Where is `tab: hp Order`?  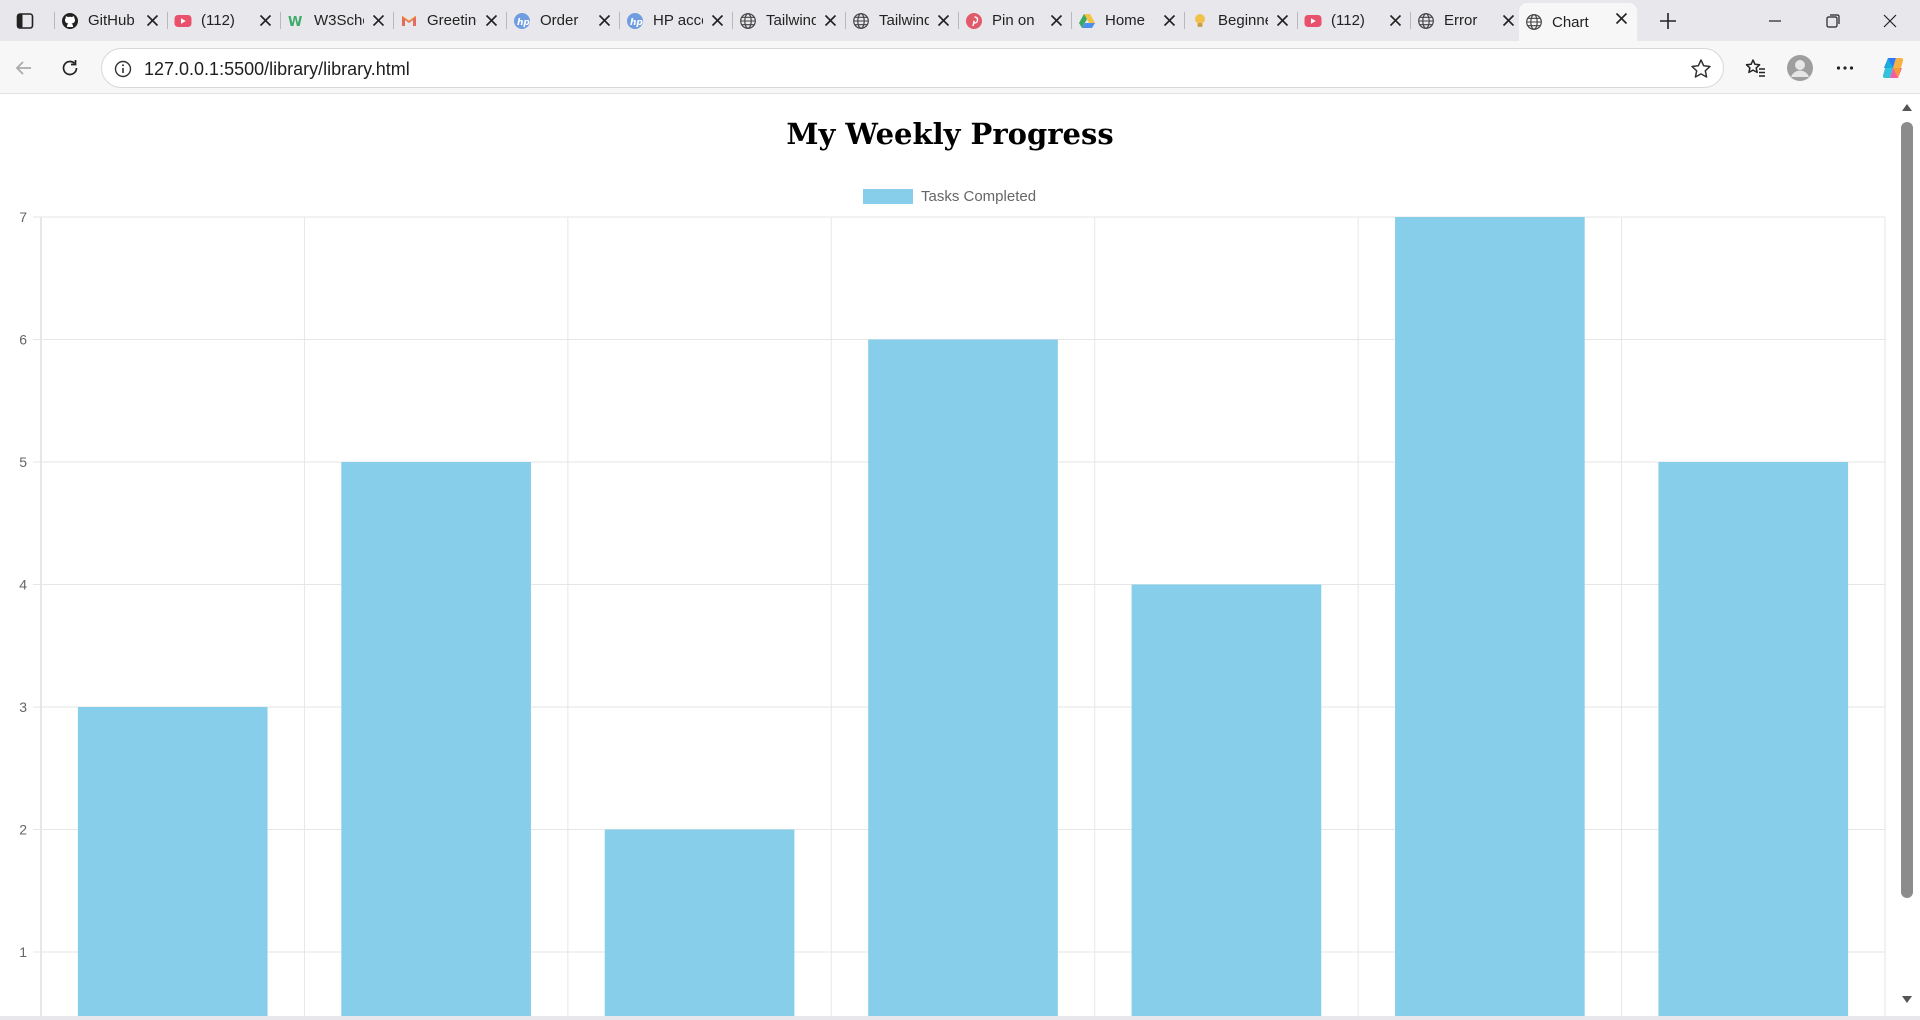
tab: hp Order is located at coordinates (563, 20).